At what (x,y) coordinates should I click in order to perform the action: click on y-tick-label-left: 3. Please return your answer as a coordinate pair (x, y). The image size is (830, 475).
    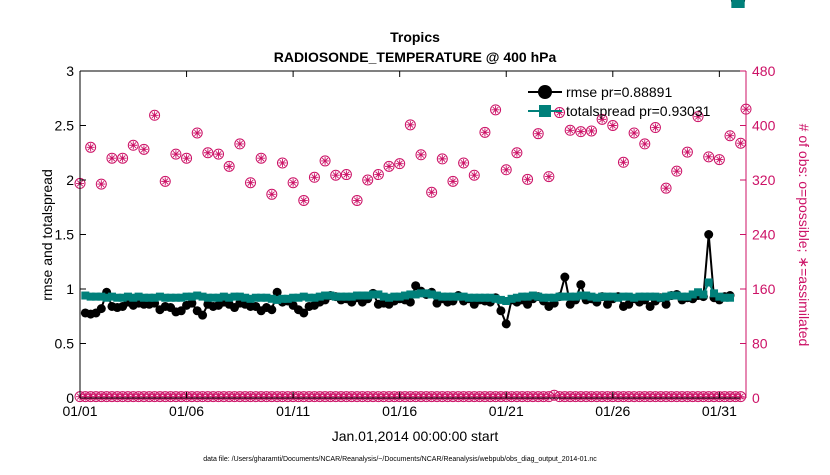
    Looking at the image, I should click on (70, 71).